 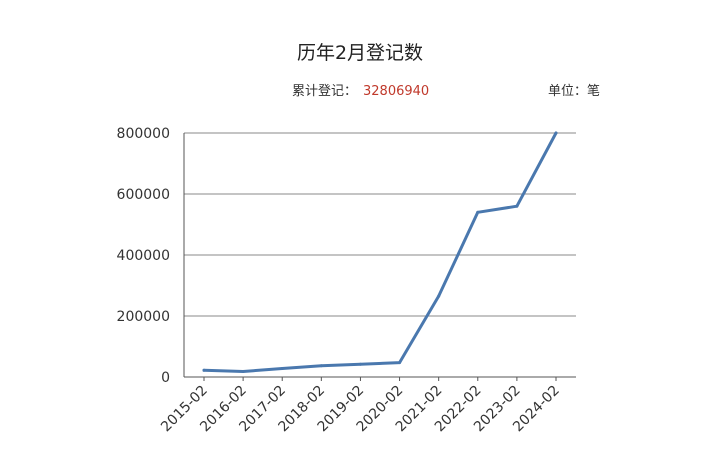 I want to click on y-tick-label: 600000, so click(x=143, y=195).